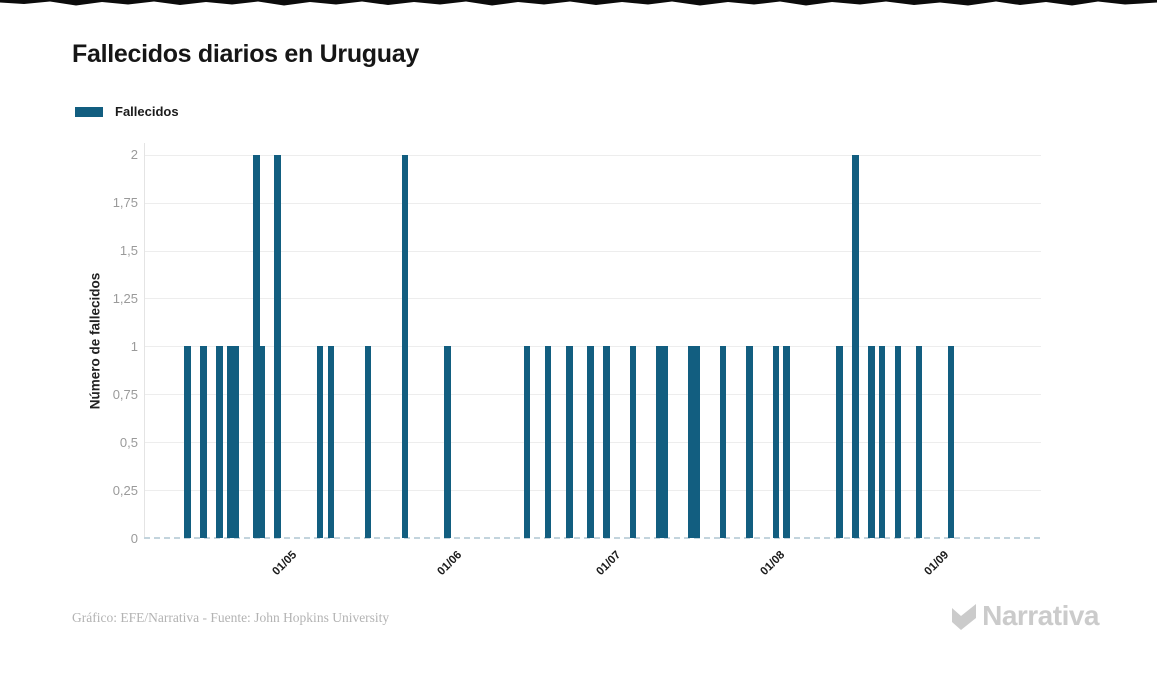 The height and width of the screenshot is (674, 1157). I want to click on legend-swatch-icon, so click(89, 111).